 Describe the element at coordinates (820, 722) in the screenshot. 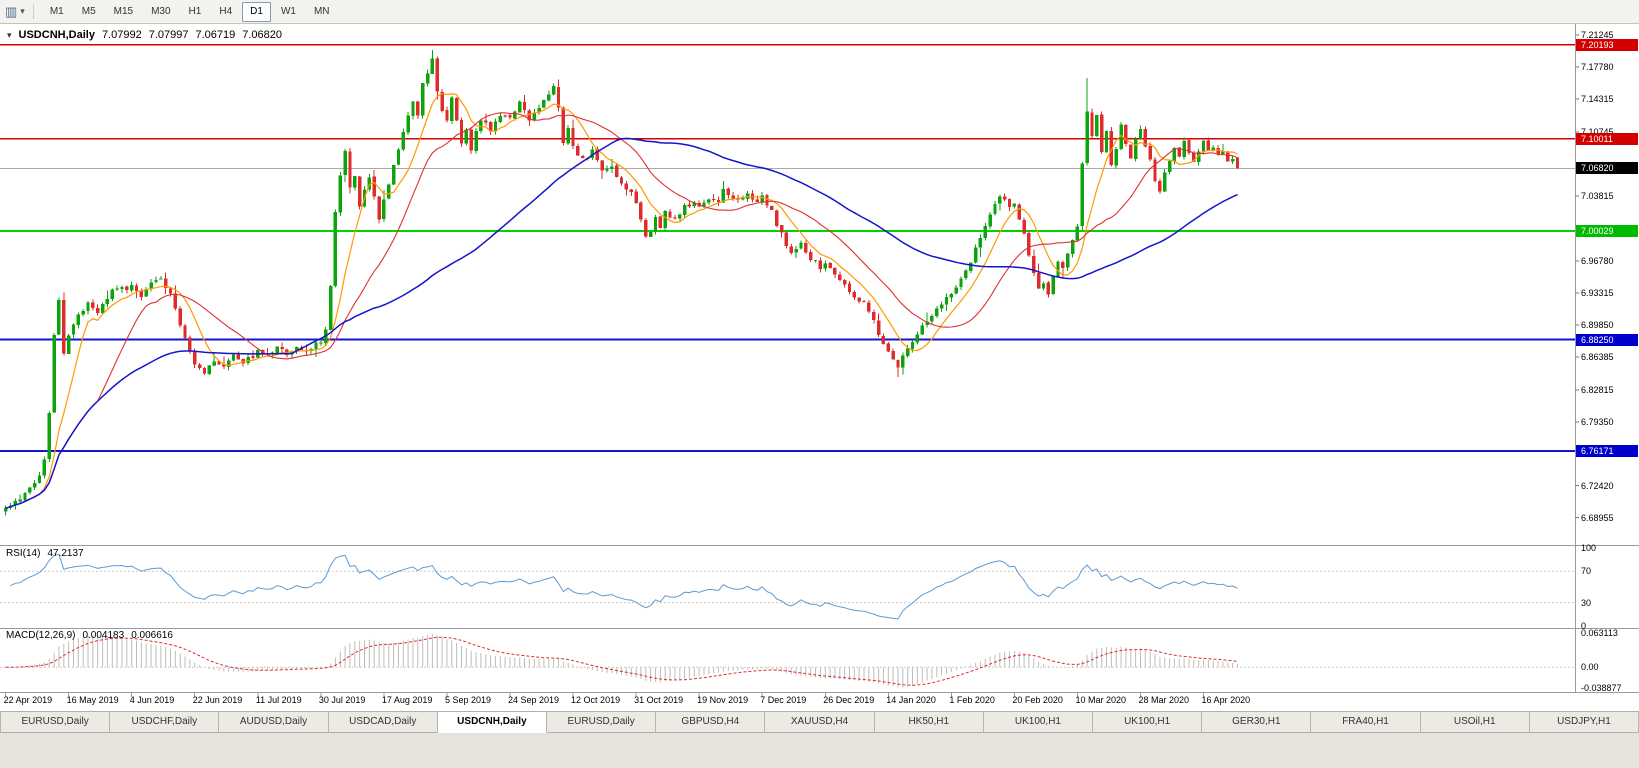

I see `chart-tab-7: XAUUSD,H4` at that location.